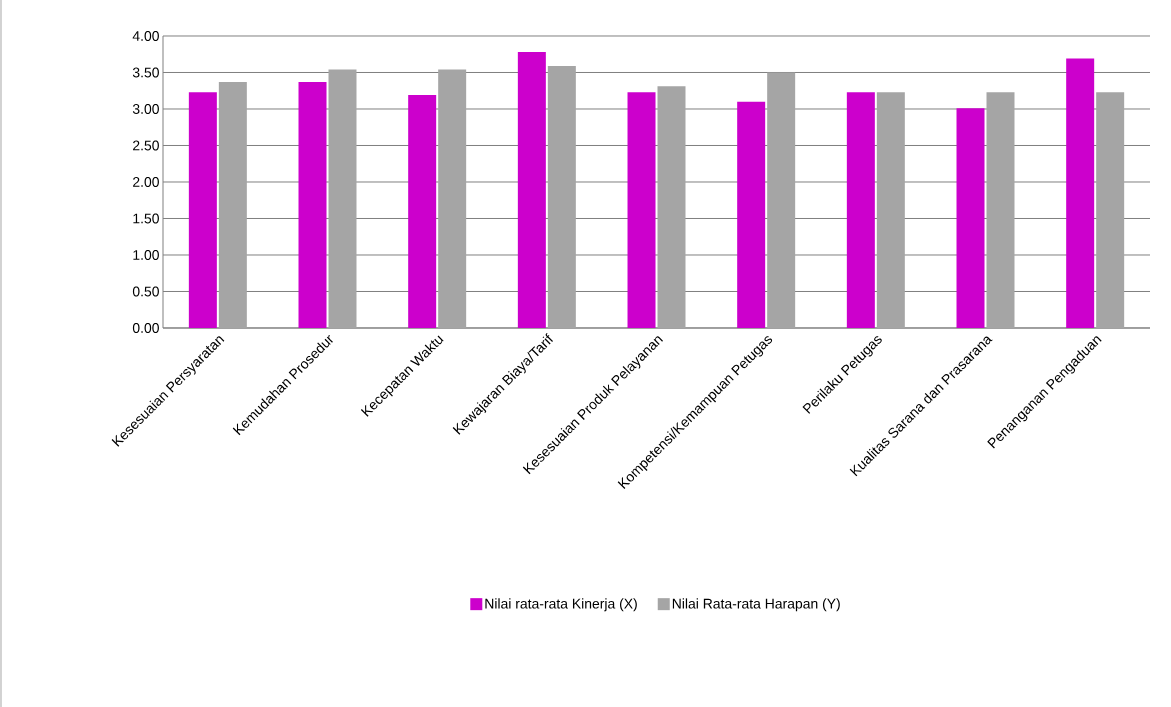 The height and width of the screenshot is (707, 1171). What do you see at coordinates (146, 145) in the screenshot?
I see `y-tick-label: 2.50` at bounding box center [146, 145].